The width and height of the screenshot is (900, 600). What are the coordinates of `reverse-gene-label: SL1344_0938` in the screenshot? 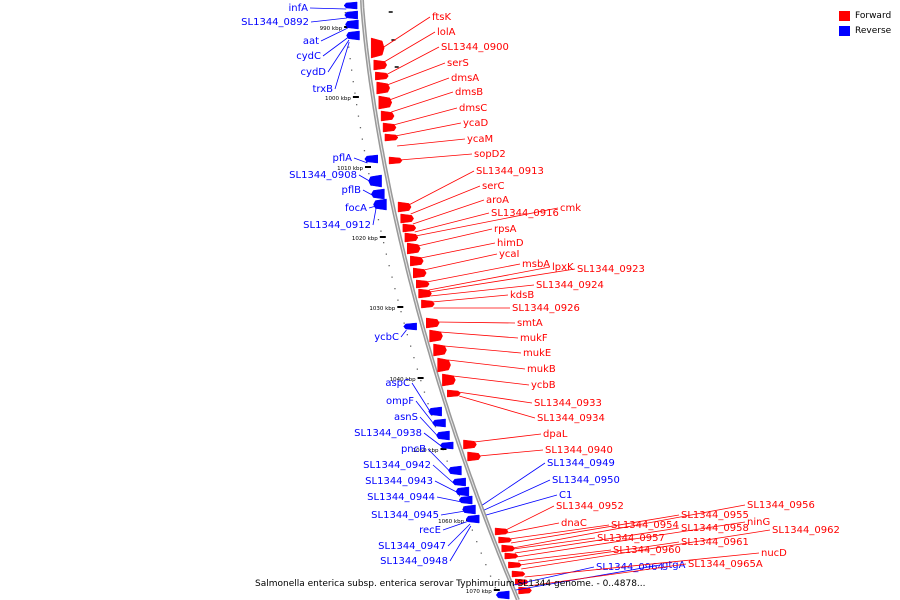 It's located at (388, 433).